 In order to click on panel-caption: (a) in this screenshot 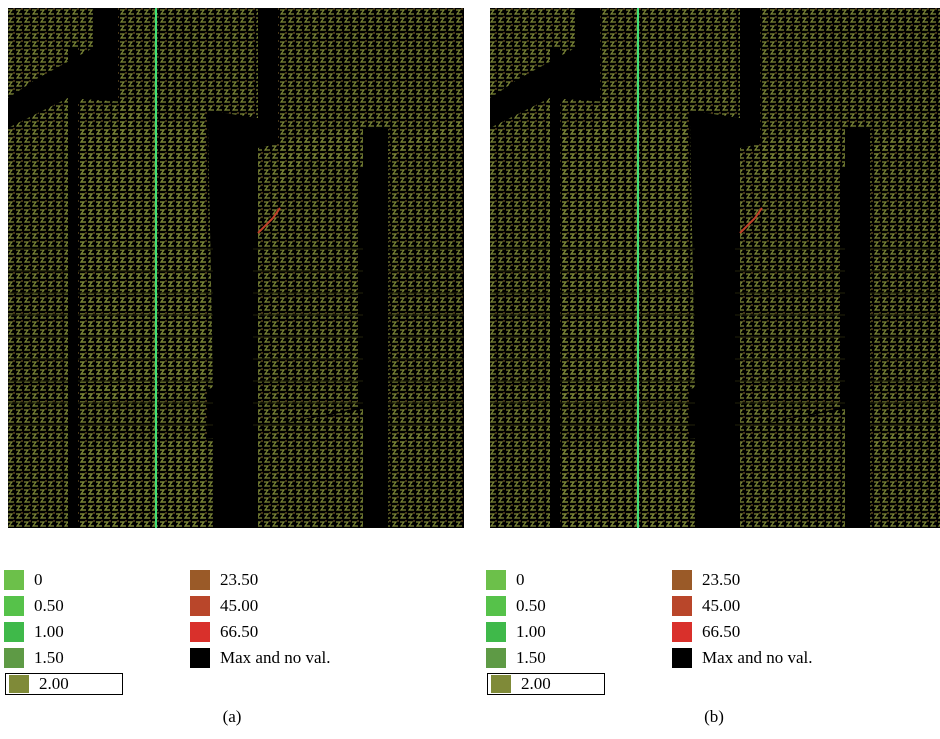, I will do `click(232, 716)`.